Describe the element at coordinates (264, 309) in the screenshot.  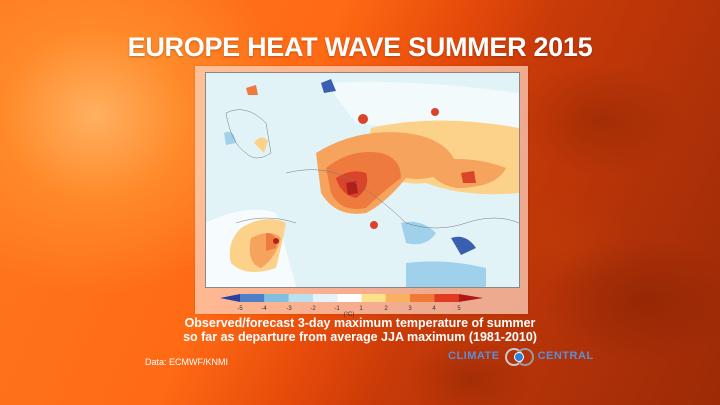
I see `svg-text: -4` at that location.